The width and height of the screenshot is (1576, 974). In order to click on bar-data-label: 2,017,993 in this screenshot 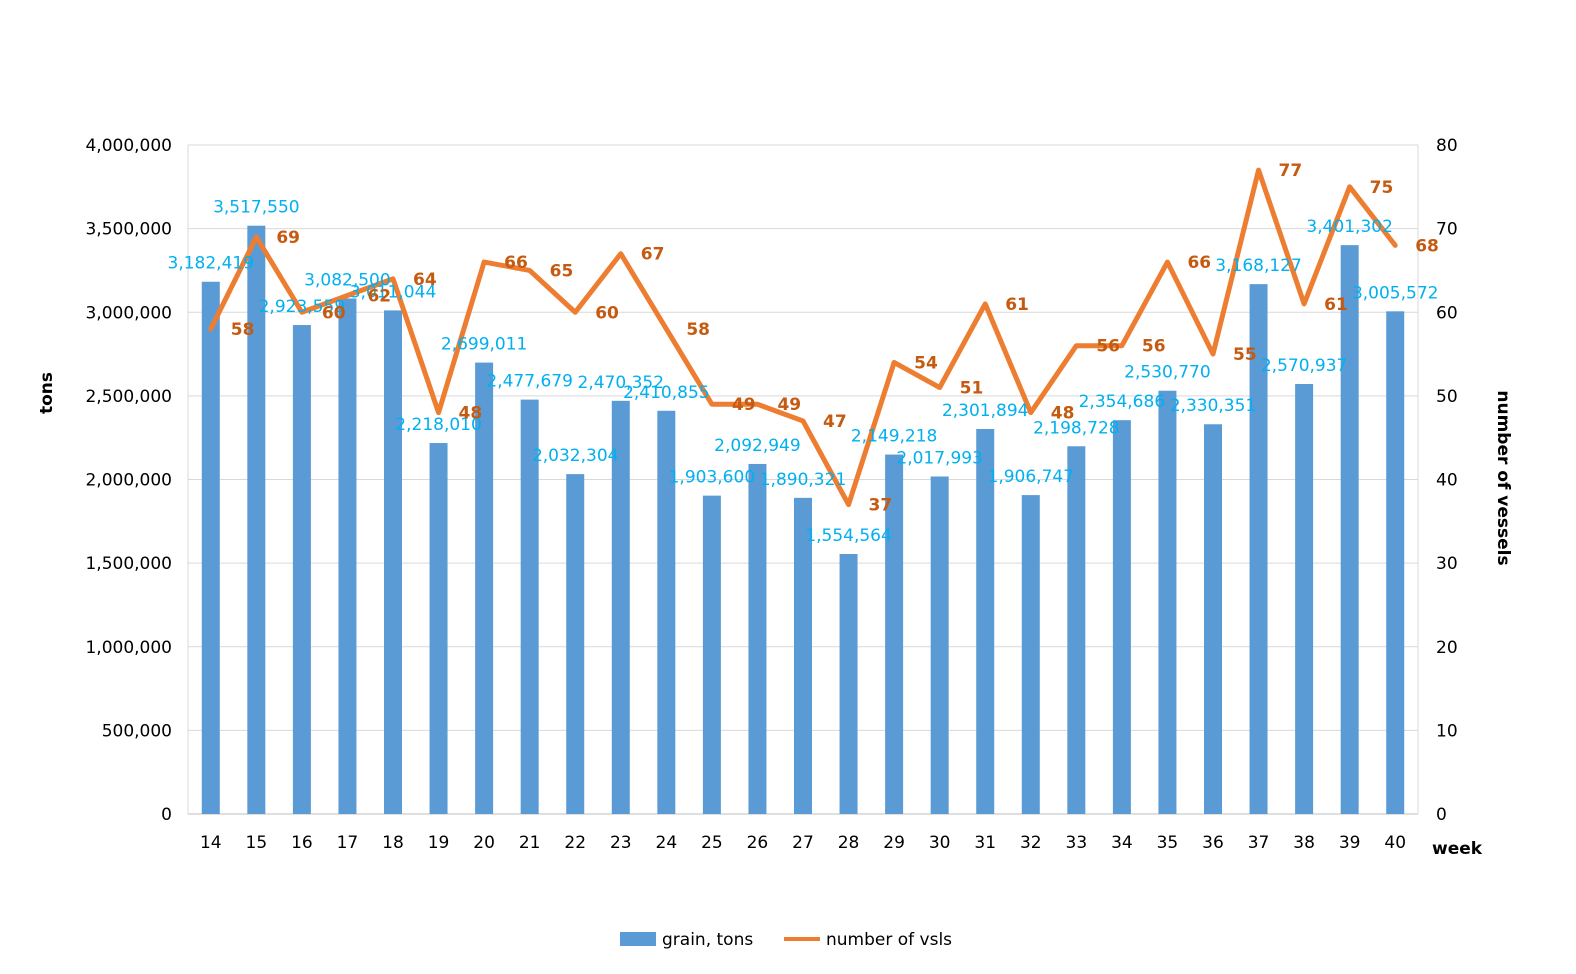, I will do `click(939, 458)`.